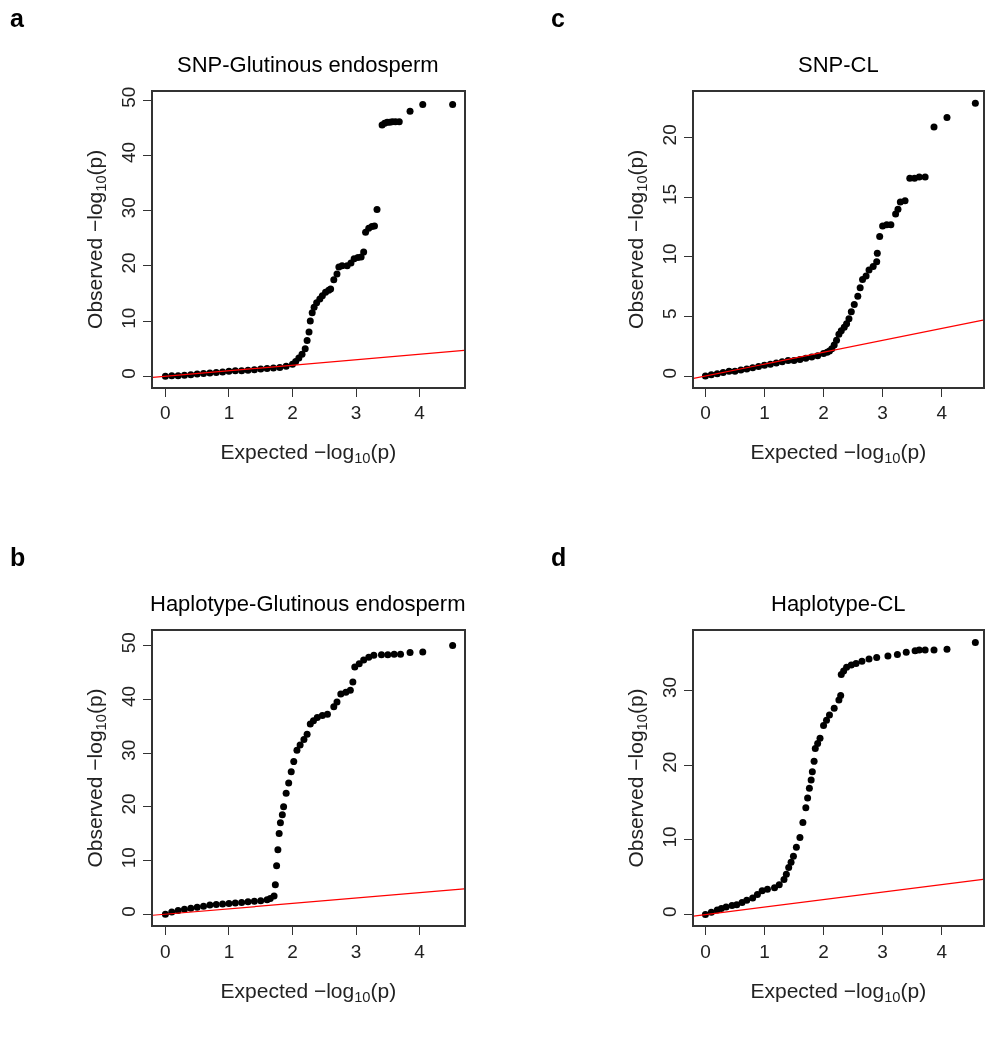 Image resolution: width=998 pixels, height=1051 pixels. Describe the element at coordinates (838, 603) in the screenshot. I see `chart-title: Haplotype-CL` at that location.